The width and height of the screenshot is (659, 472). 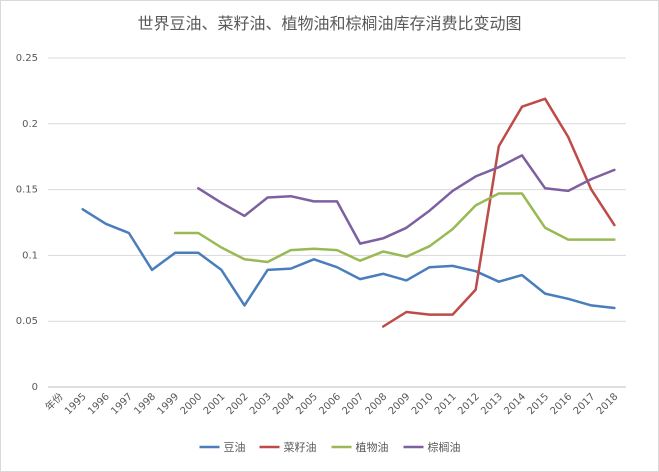 I want to click on x-tick-label: 2002, so click(x=238, y=404).